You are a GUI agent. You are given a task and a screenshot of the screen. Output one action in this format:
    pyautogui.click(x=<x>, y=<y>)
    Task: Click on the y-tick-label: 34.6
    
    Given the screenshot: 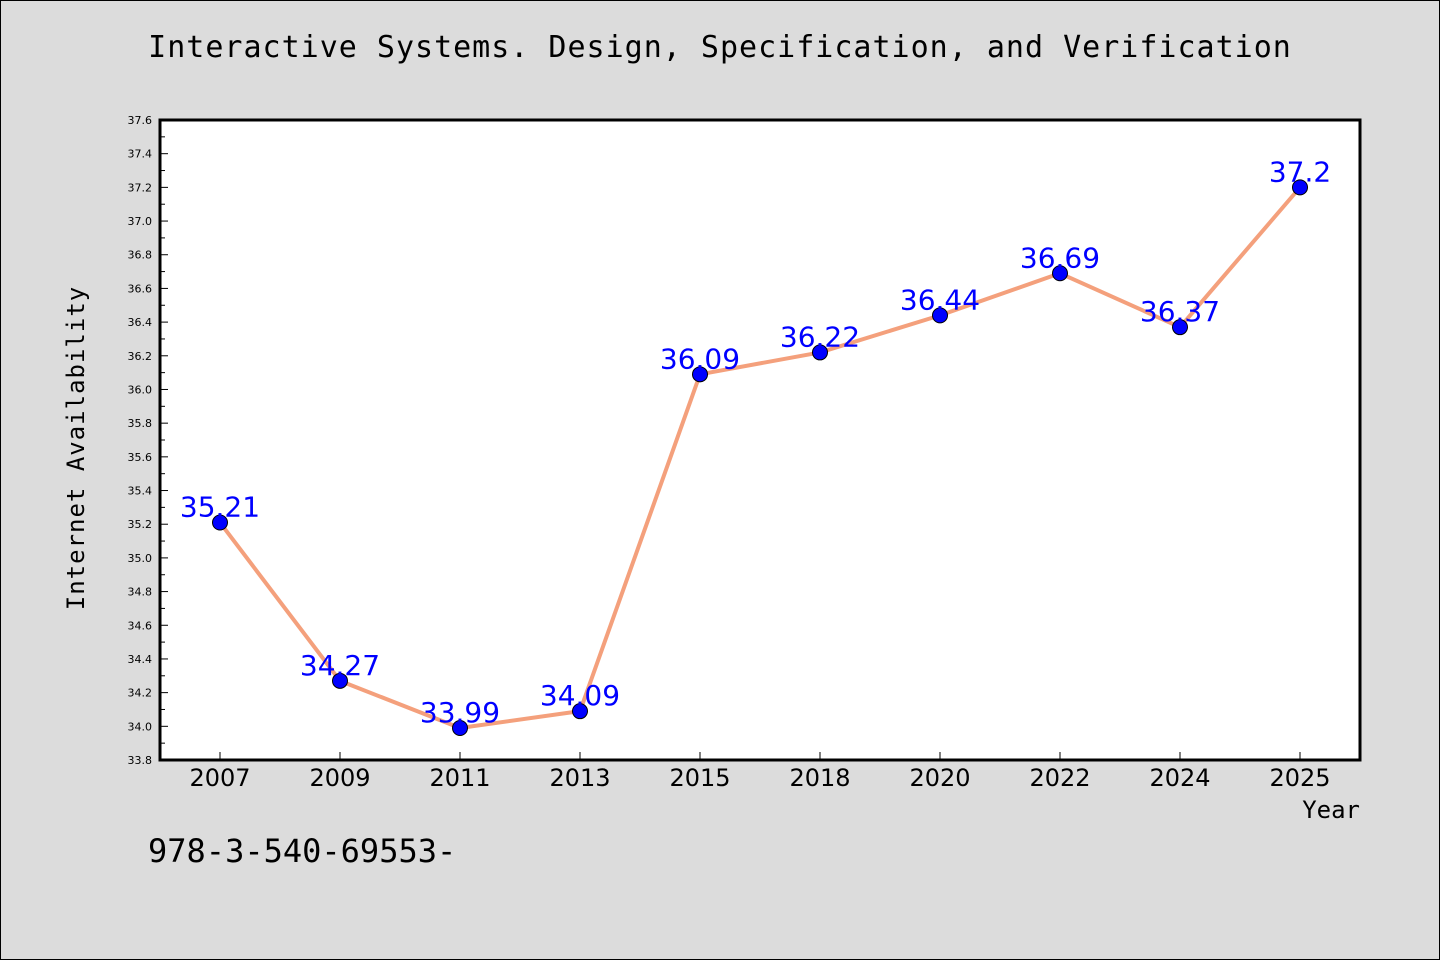 What is the action you would take?
    pyautogui.click(x=140, y=625)
    